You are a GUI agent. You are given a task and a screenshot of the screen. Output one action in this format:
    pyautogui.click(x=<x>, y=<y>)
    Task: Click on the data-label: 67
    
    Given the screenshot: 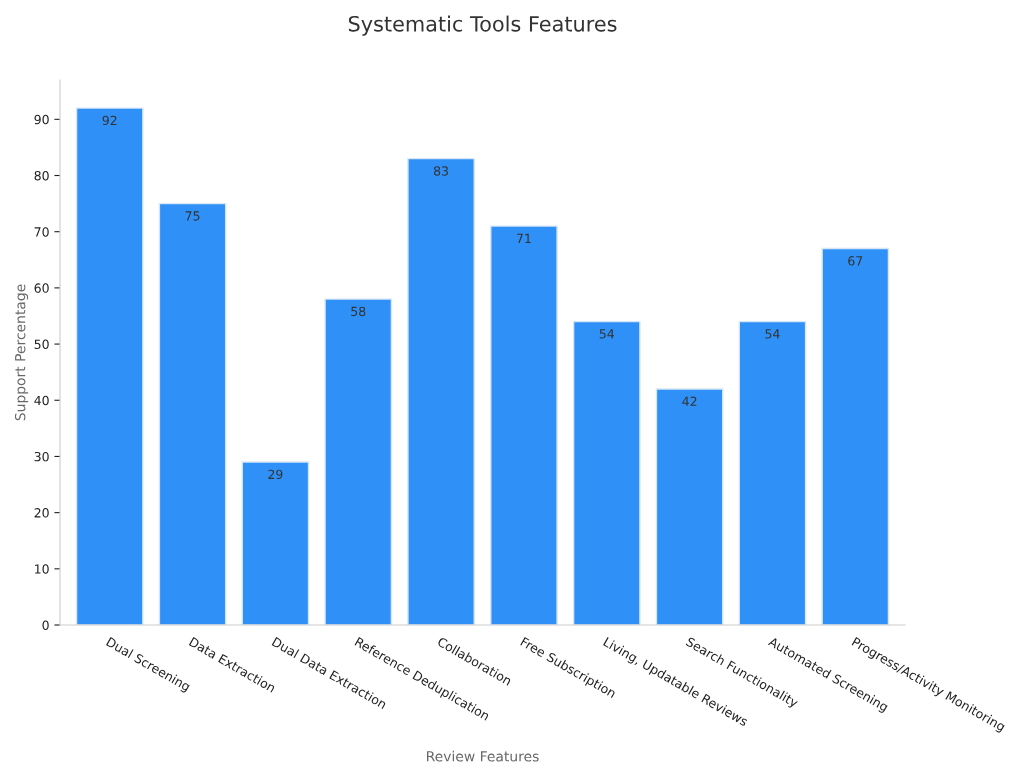 What is the action you would take?
    pyautogui.click(x=855, y=261)
    